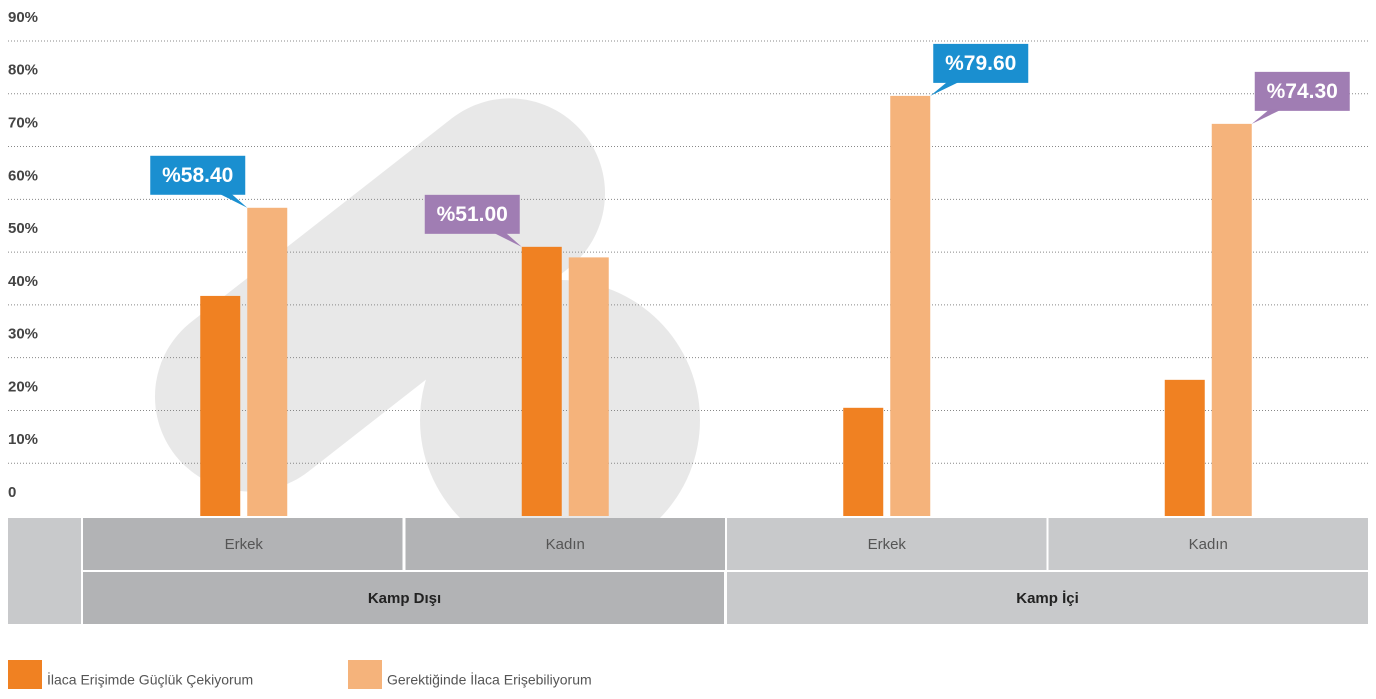 The image size is (1376, 699). Describe the element at coordinates (23, 175) in the screenshot. I see `y-tick-label: 60%` at that location.